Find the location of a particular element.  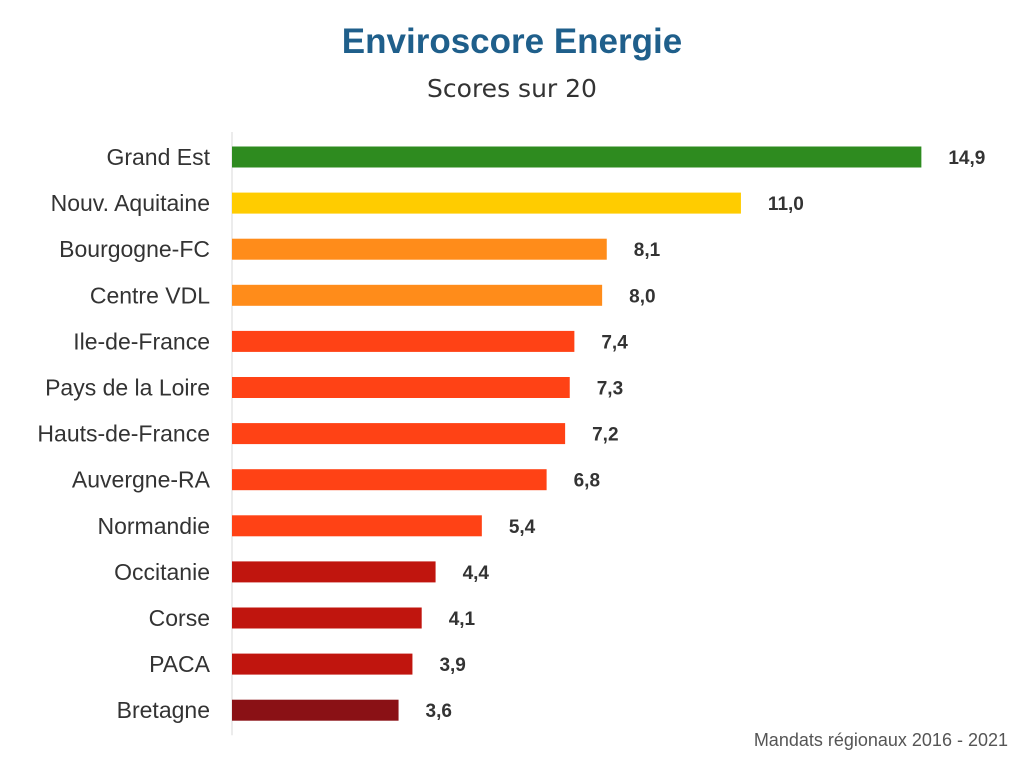

value-label: 11,0 is located at coordinates (786, 204).